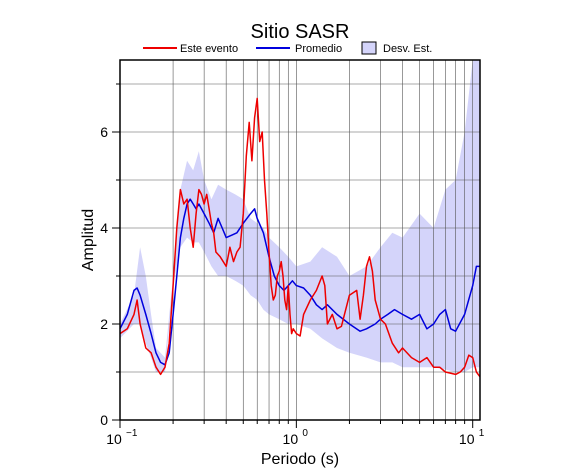 This screenshot has height=475, width=586. I want to click on y-tick-label: 0, so click(104, 420).